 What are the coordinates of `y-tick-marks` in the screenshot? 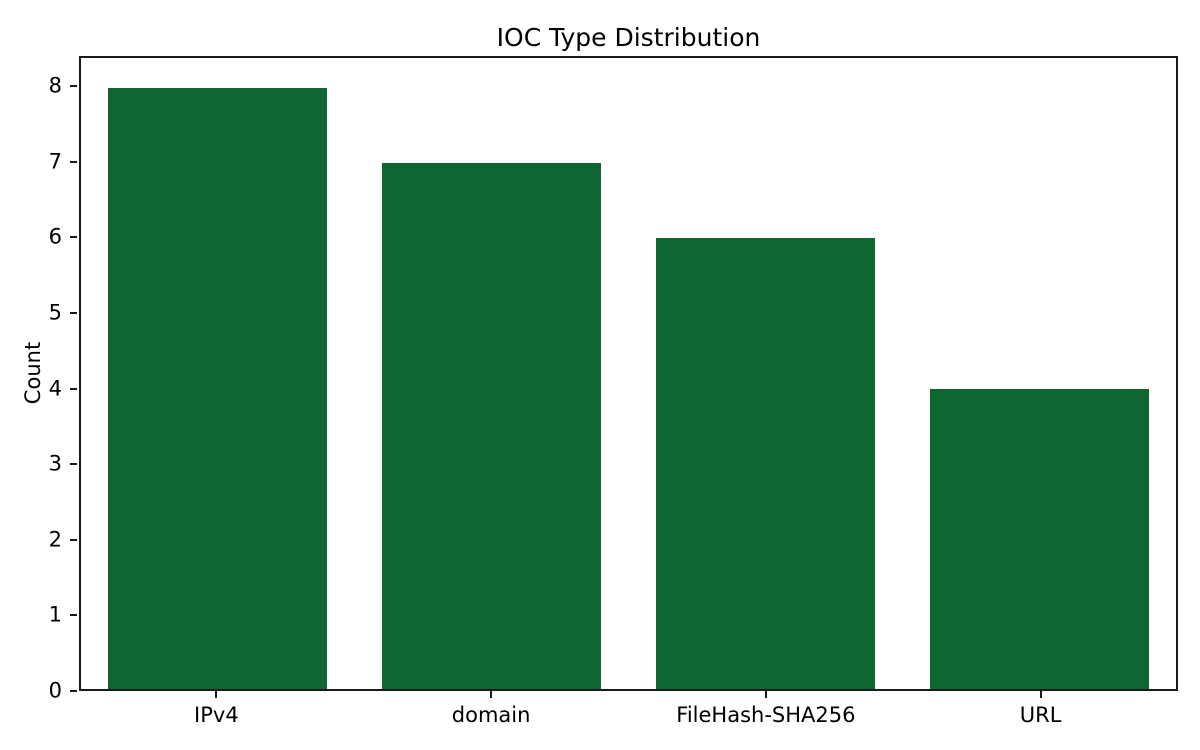 It's located at (73, 374).